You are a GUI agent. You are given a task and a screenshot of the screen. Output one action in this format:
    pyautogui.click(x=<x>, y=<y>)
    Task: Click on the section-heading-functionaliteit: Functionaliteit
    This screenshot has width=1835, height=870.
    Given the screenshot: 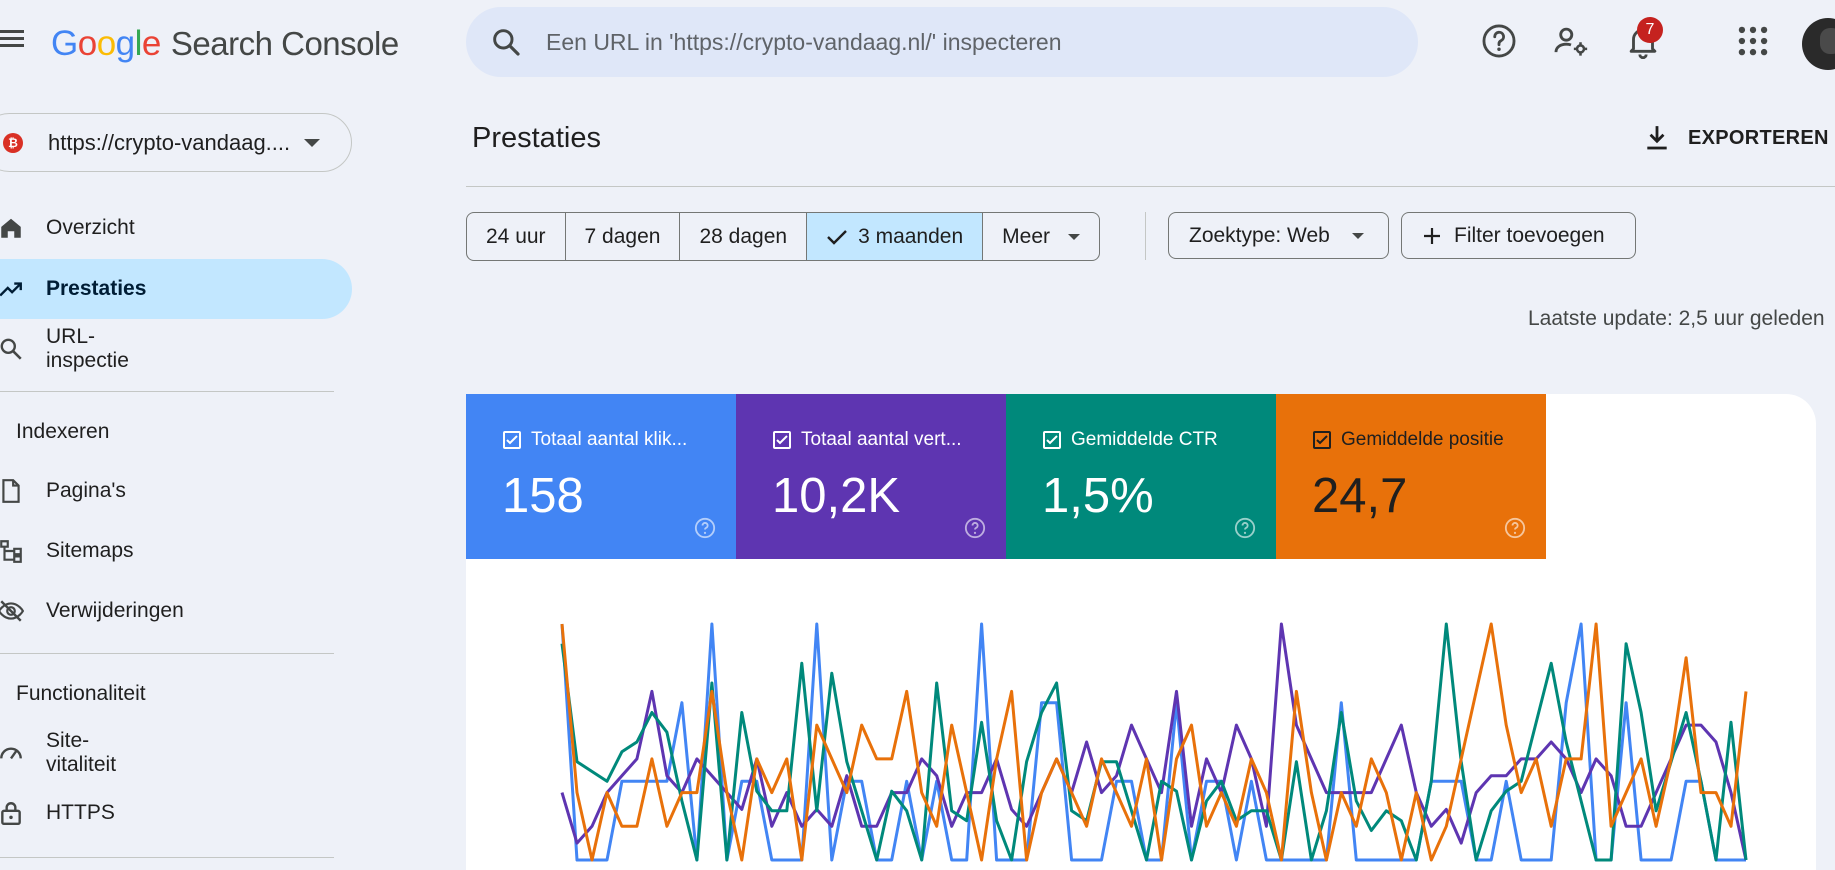 What is the action you would take?
    pyautogui.click(x=81, y=693)
    